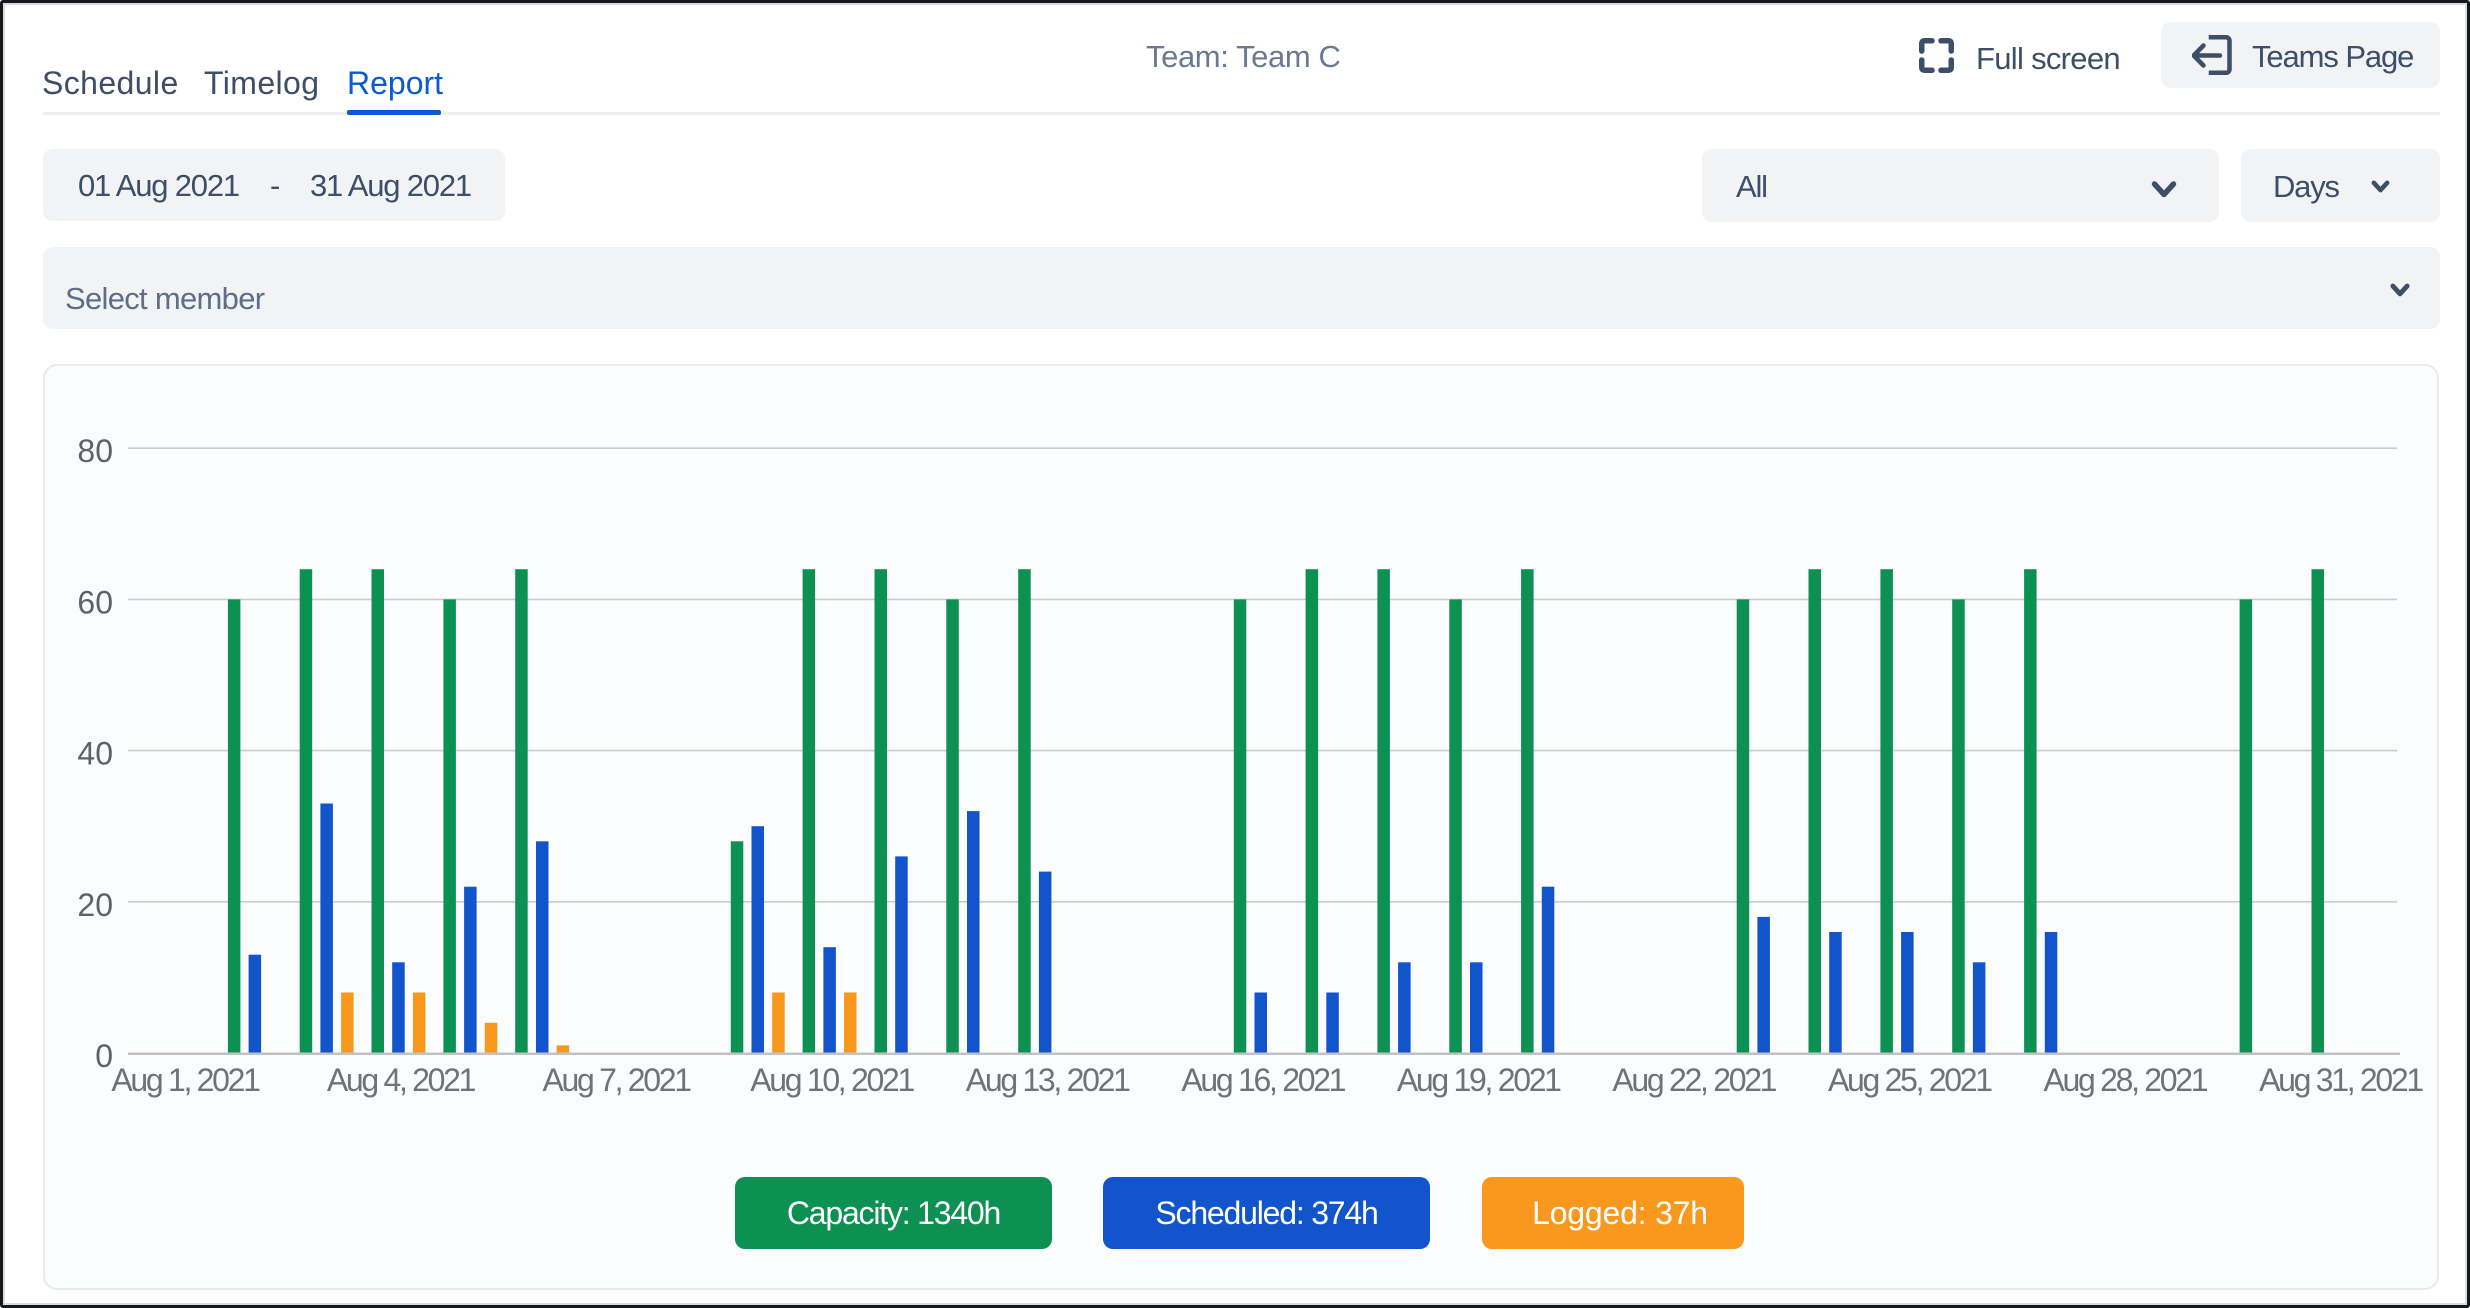  What do you see at coordinates (1910, 1080) in the screenshot?
I see `svg-text: Aug 25, 2021` at bounding box center [1910, 1080].